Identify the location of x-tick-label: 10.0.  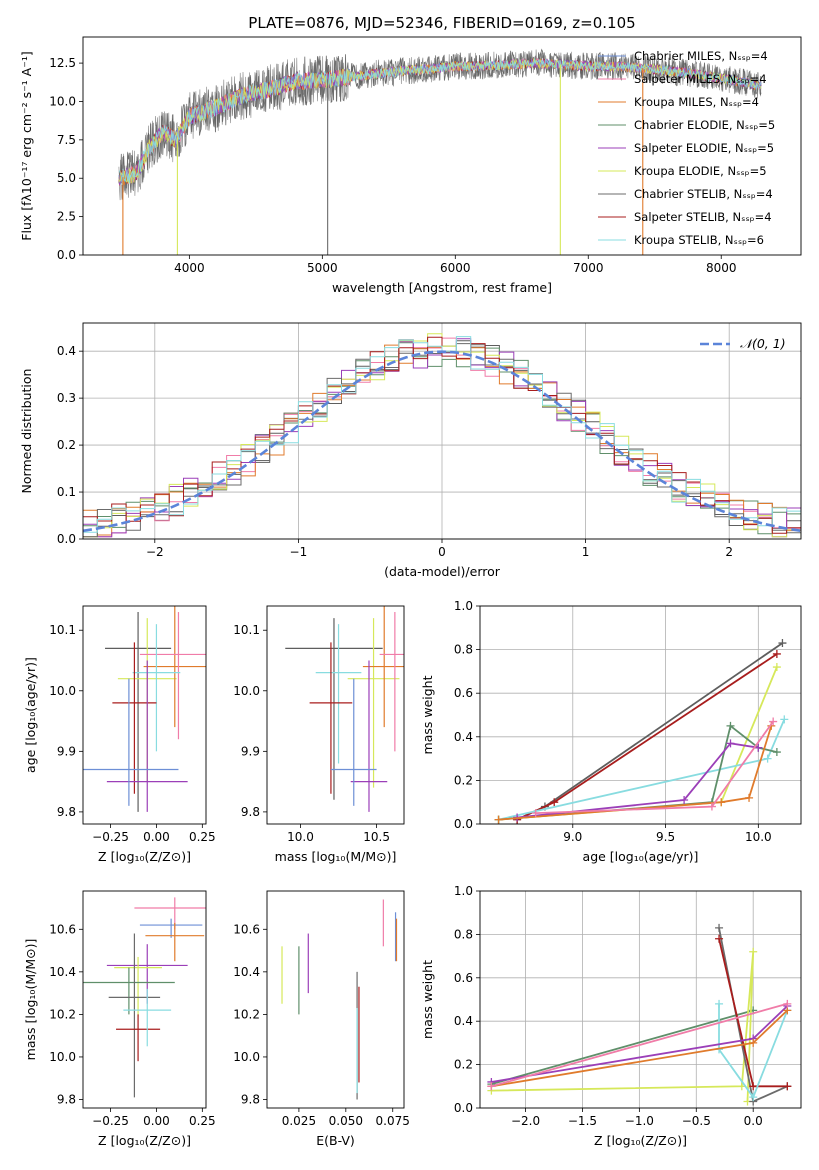
(758, 837).